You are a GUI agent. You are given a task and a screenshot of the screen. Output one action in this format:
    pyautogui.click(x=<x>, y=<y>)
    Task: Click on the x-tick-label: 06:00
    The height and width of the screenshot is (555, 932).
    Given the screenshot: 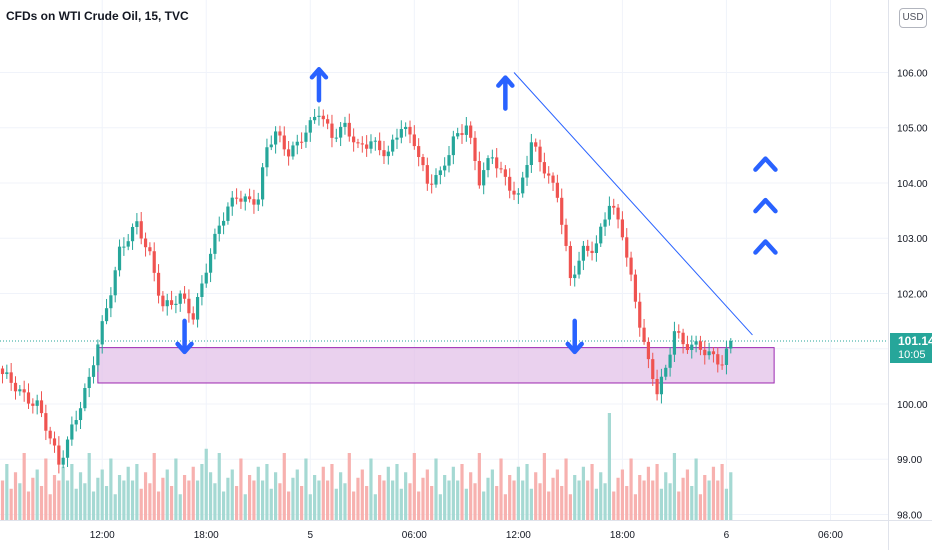 What is the action you would take?
    pyautogui.click(x=830, y=535)
    